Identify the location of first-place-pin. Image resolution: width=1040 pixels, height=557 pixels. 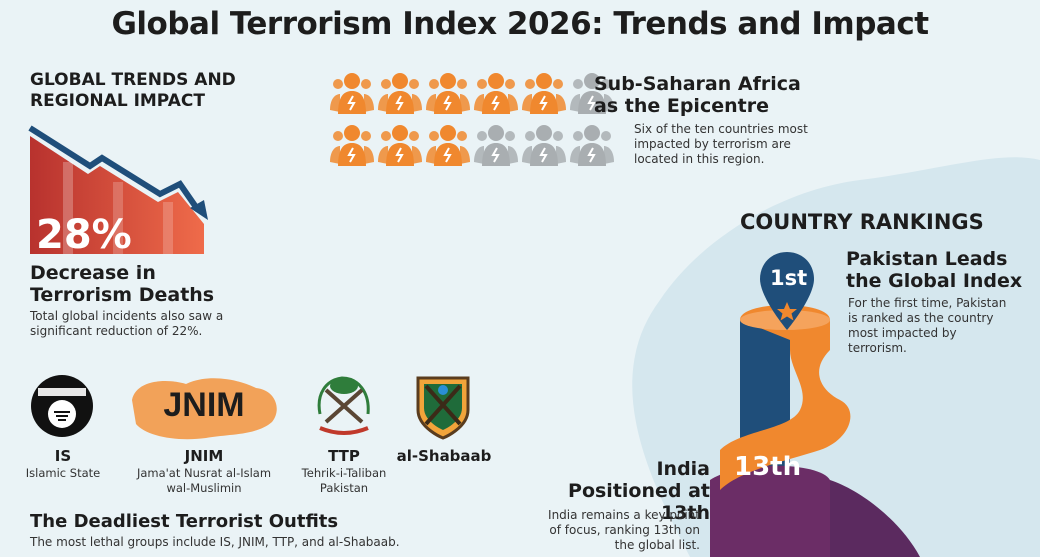
(787, 291).